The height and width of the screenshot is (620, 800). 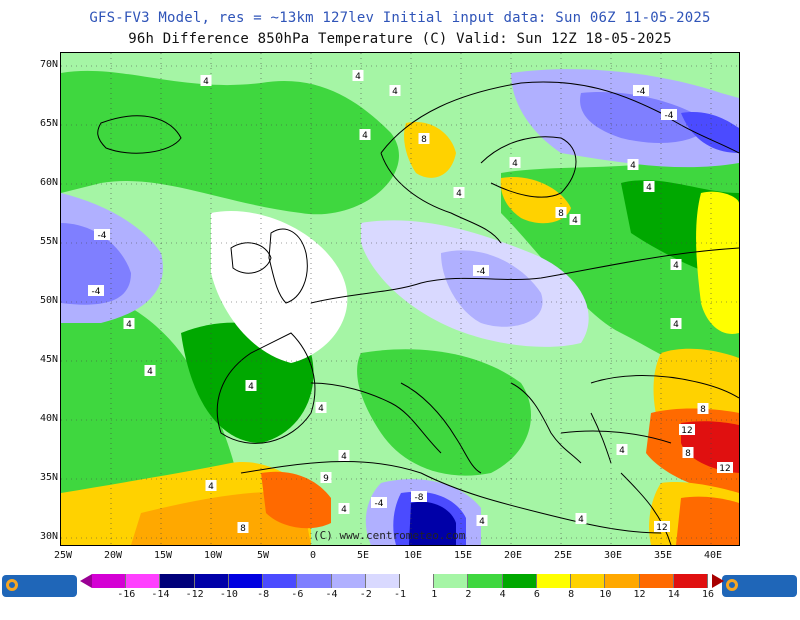 What do you see at coordinates (759, 594) in the screenshot?
I see `centrometeo-logo-right: centrometeo` at bounding box center [759, 594].